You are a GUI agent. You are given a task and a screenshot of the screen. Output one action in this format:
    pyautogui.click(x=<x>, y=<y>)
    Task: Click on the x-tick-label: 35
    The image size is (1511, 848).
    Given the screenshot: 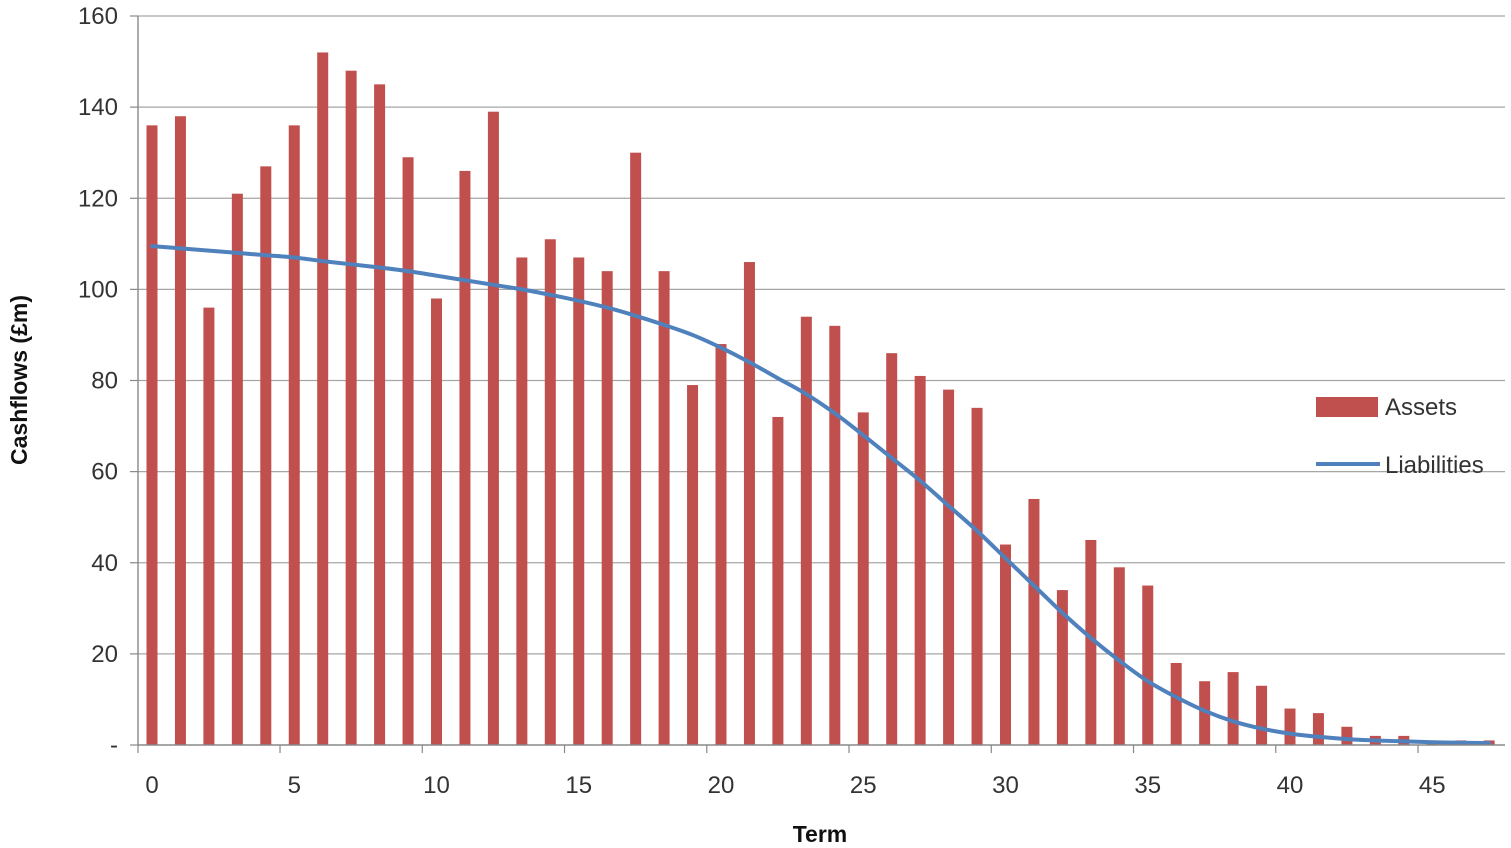 What is the action you would take?
    pyautogui.click(x=1147, y=785)
    